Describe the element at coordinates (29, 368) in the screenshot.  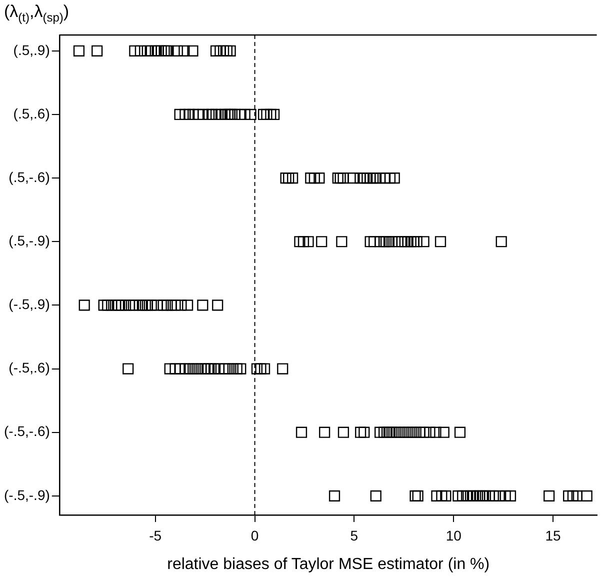
I see `y-tick-label: (-.5,.6)` at that location.